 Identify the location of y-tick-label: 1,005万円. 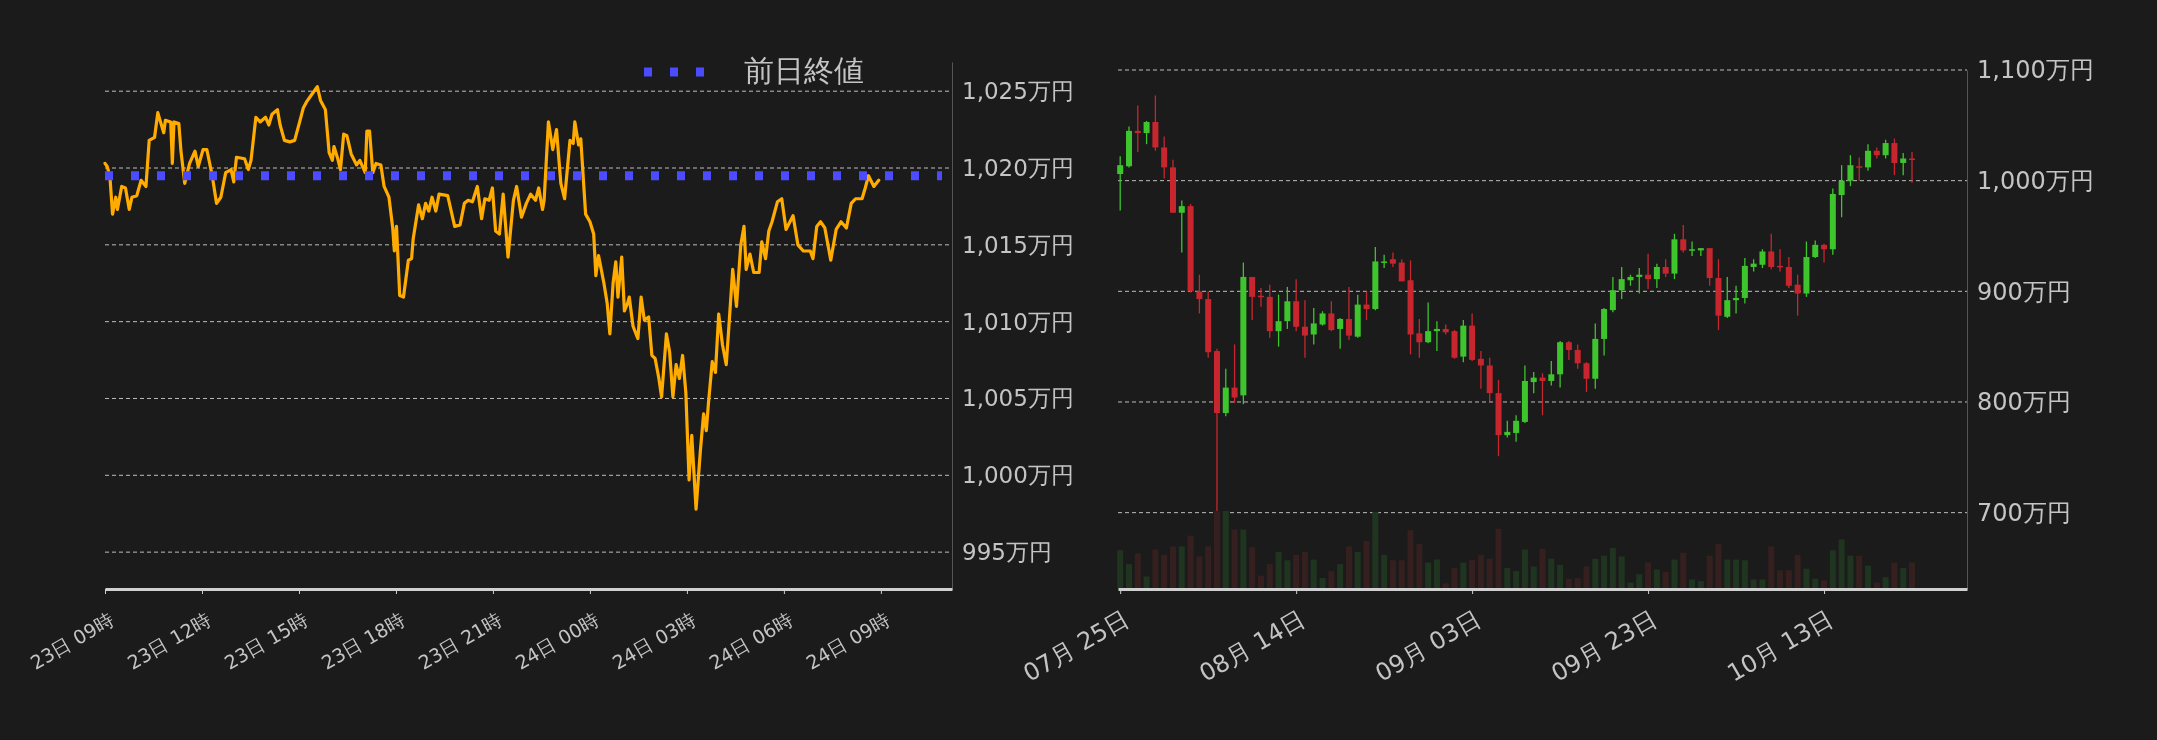
(1018, 398).